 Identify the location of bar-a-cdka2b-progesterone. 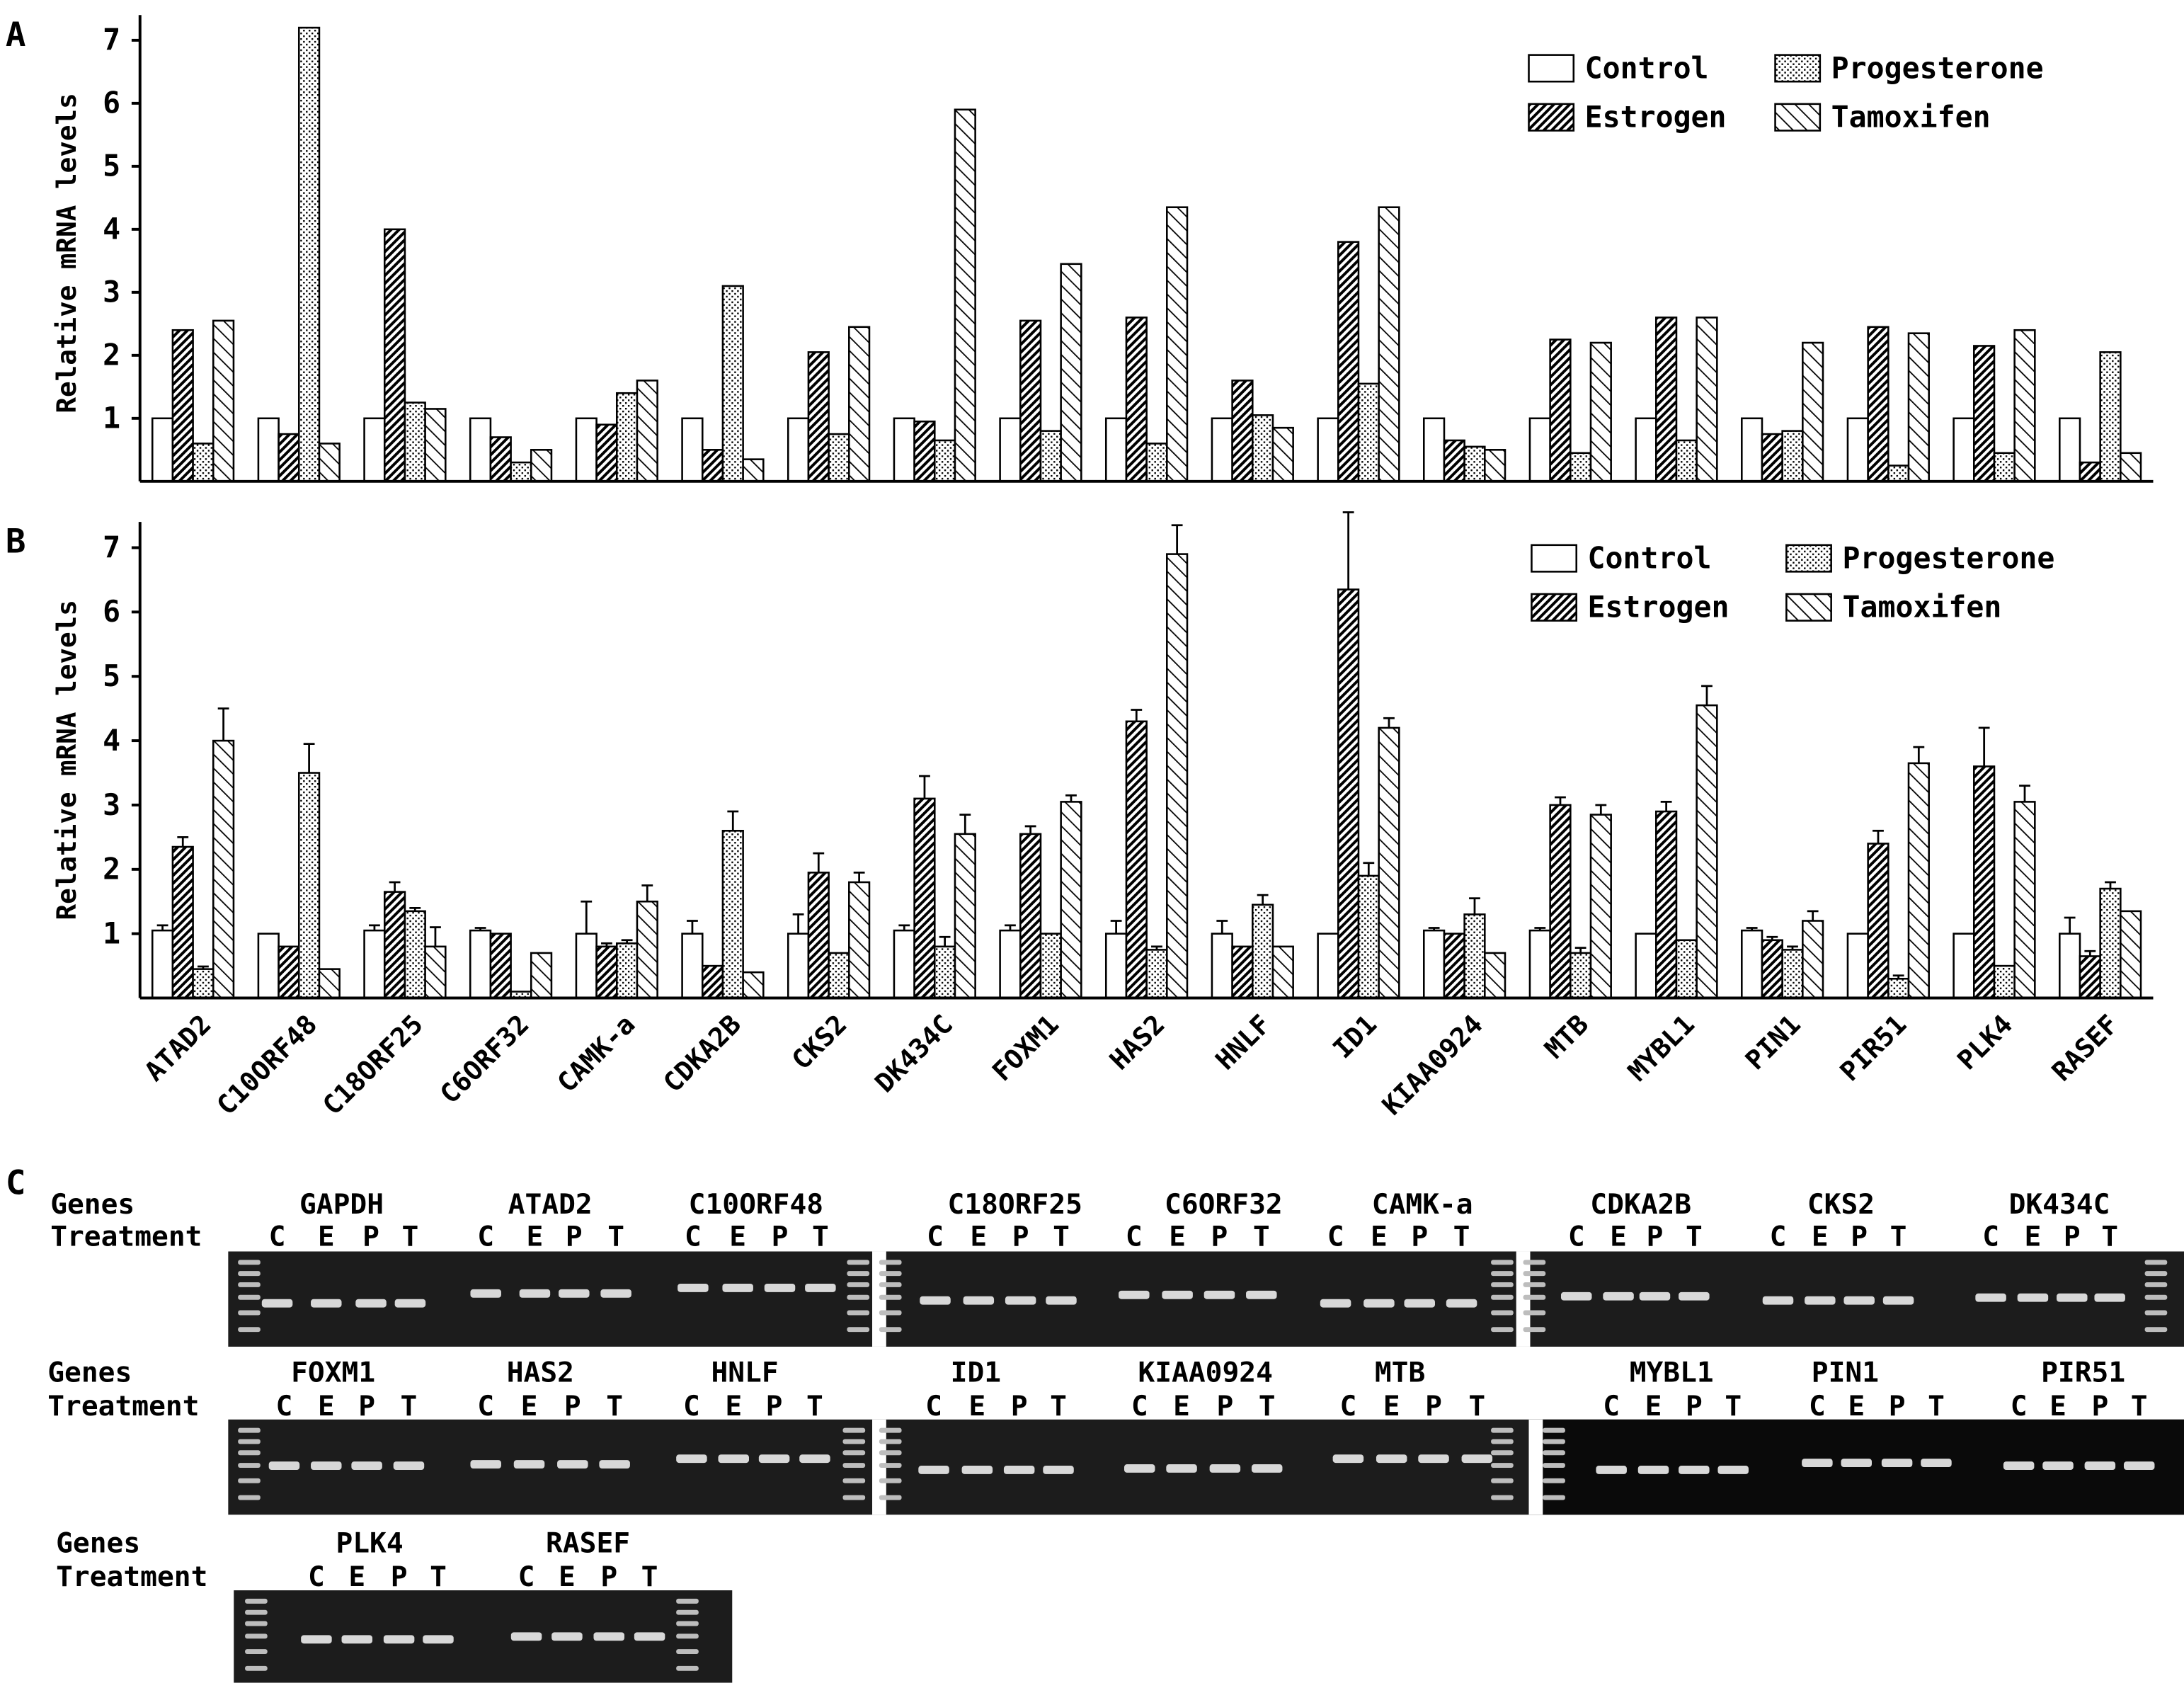
(732, 384).